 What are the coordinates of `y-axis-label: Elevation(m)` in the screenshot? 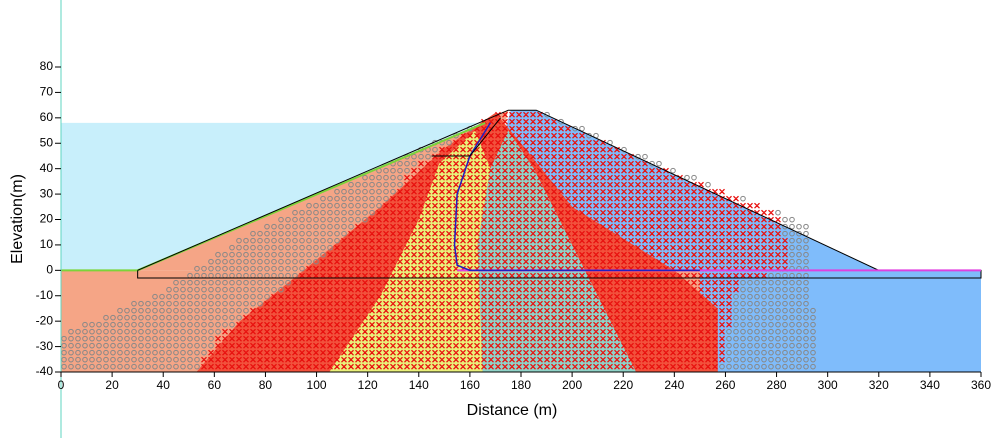 It's located at (17, 219).